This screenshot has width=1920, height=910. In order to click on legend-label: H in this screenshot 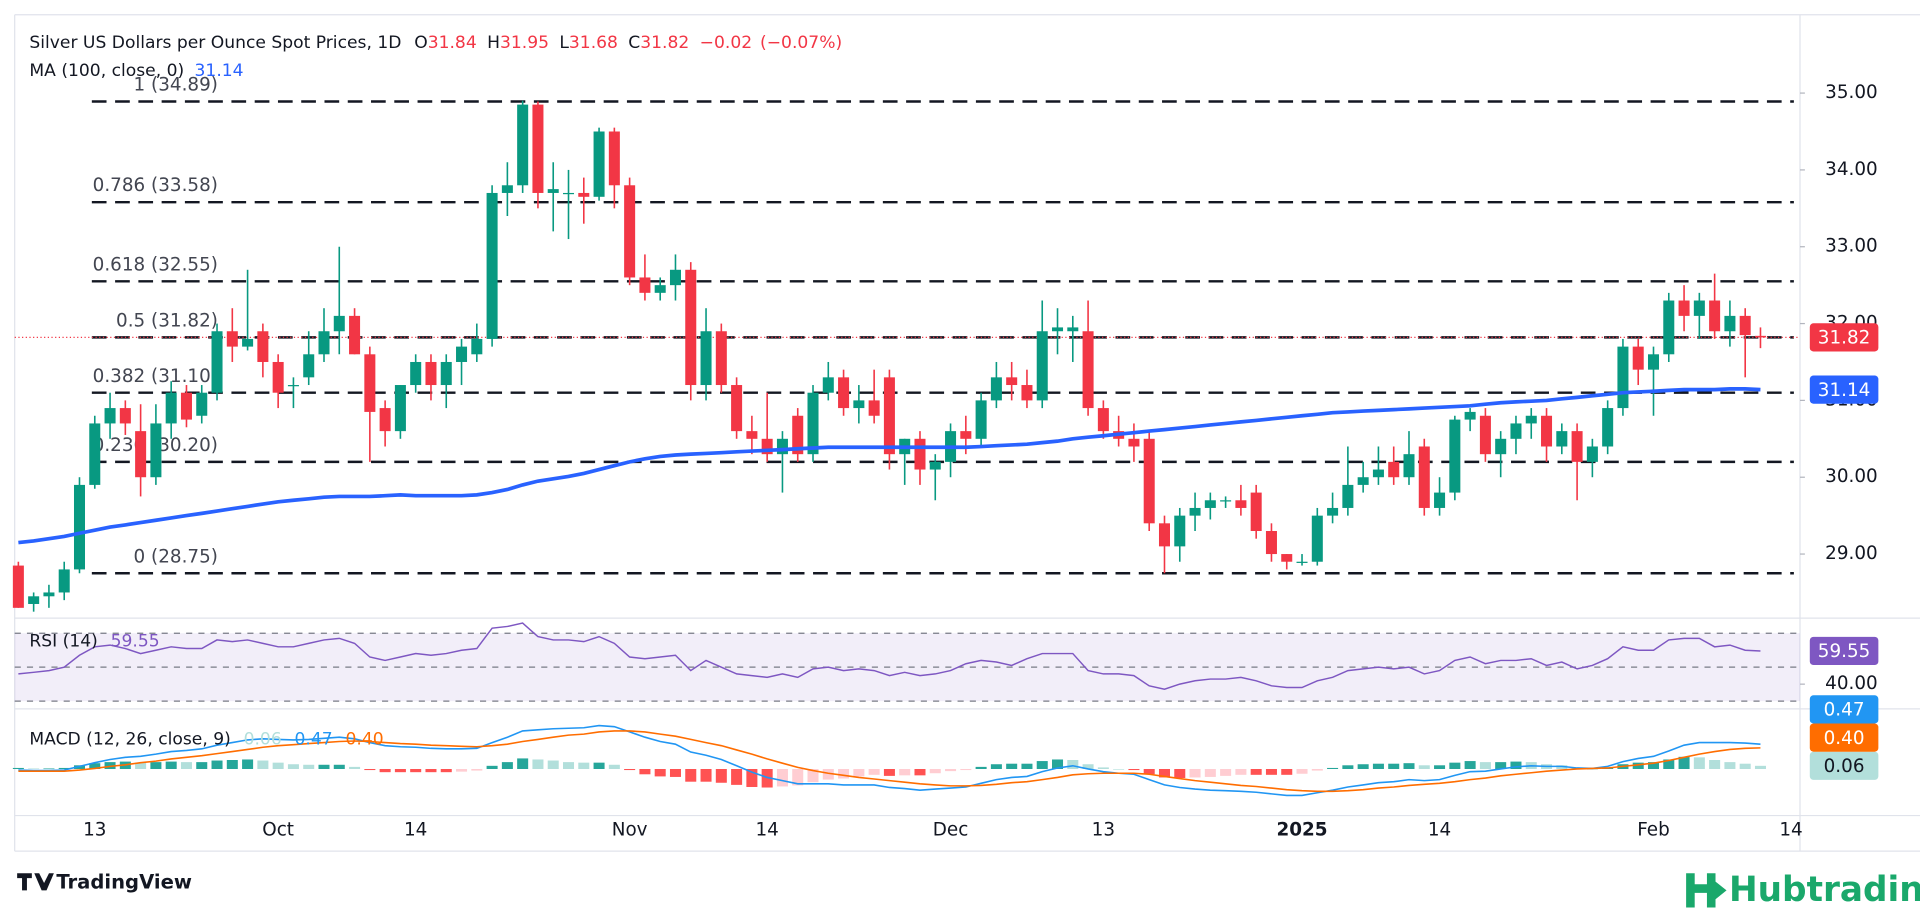, I will do `click(493, 43)`.